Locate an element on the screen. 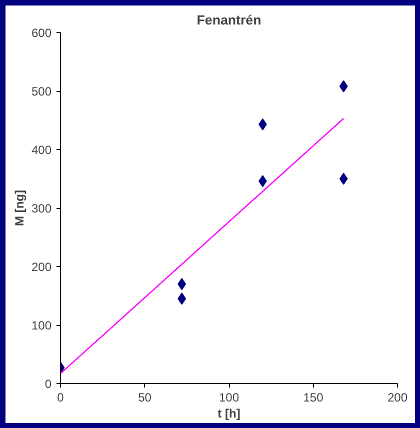  x-axis-title: t [h] is located at coordinates (229, 413).